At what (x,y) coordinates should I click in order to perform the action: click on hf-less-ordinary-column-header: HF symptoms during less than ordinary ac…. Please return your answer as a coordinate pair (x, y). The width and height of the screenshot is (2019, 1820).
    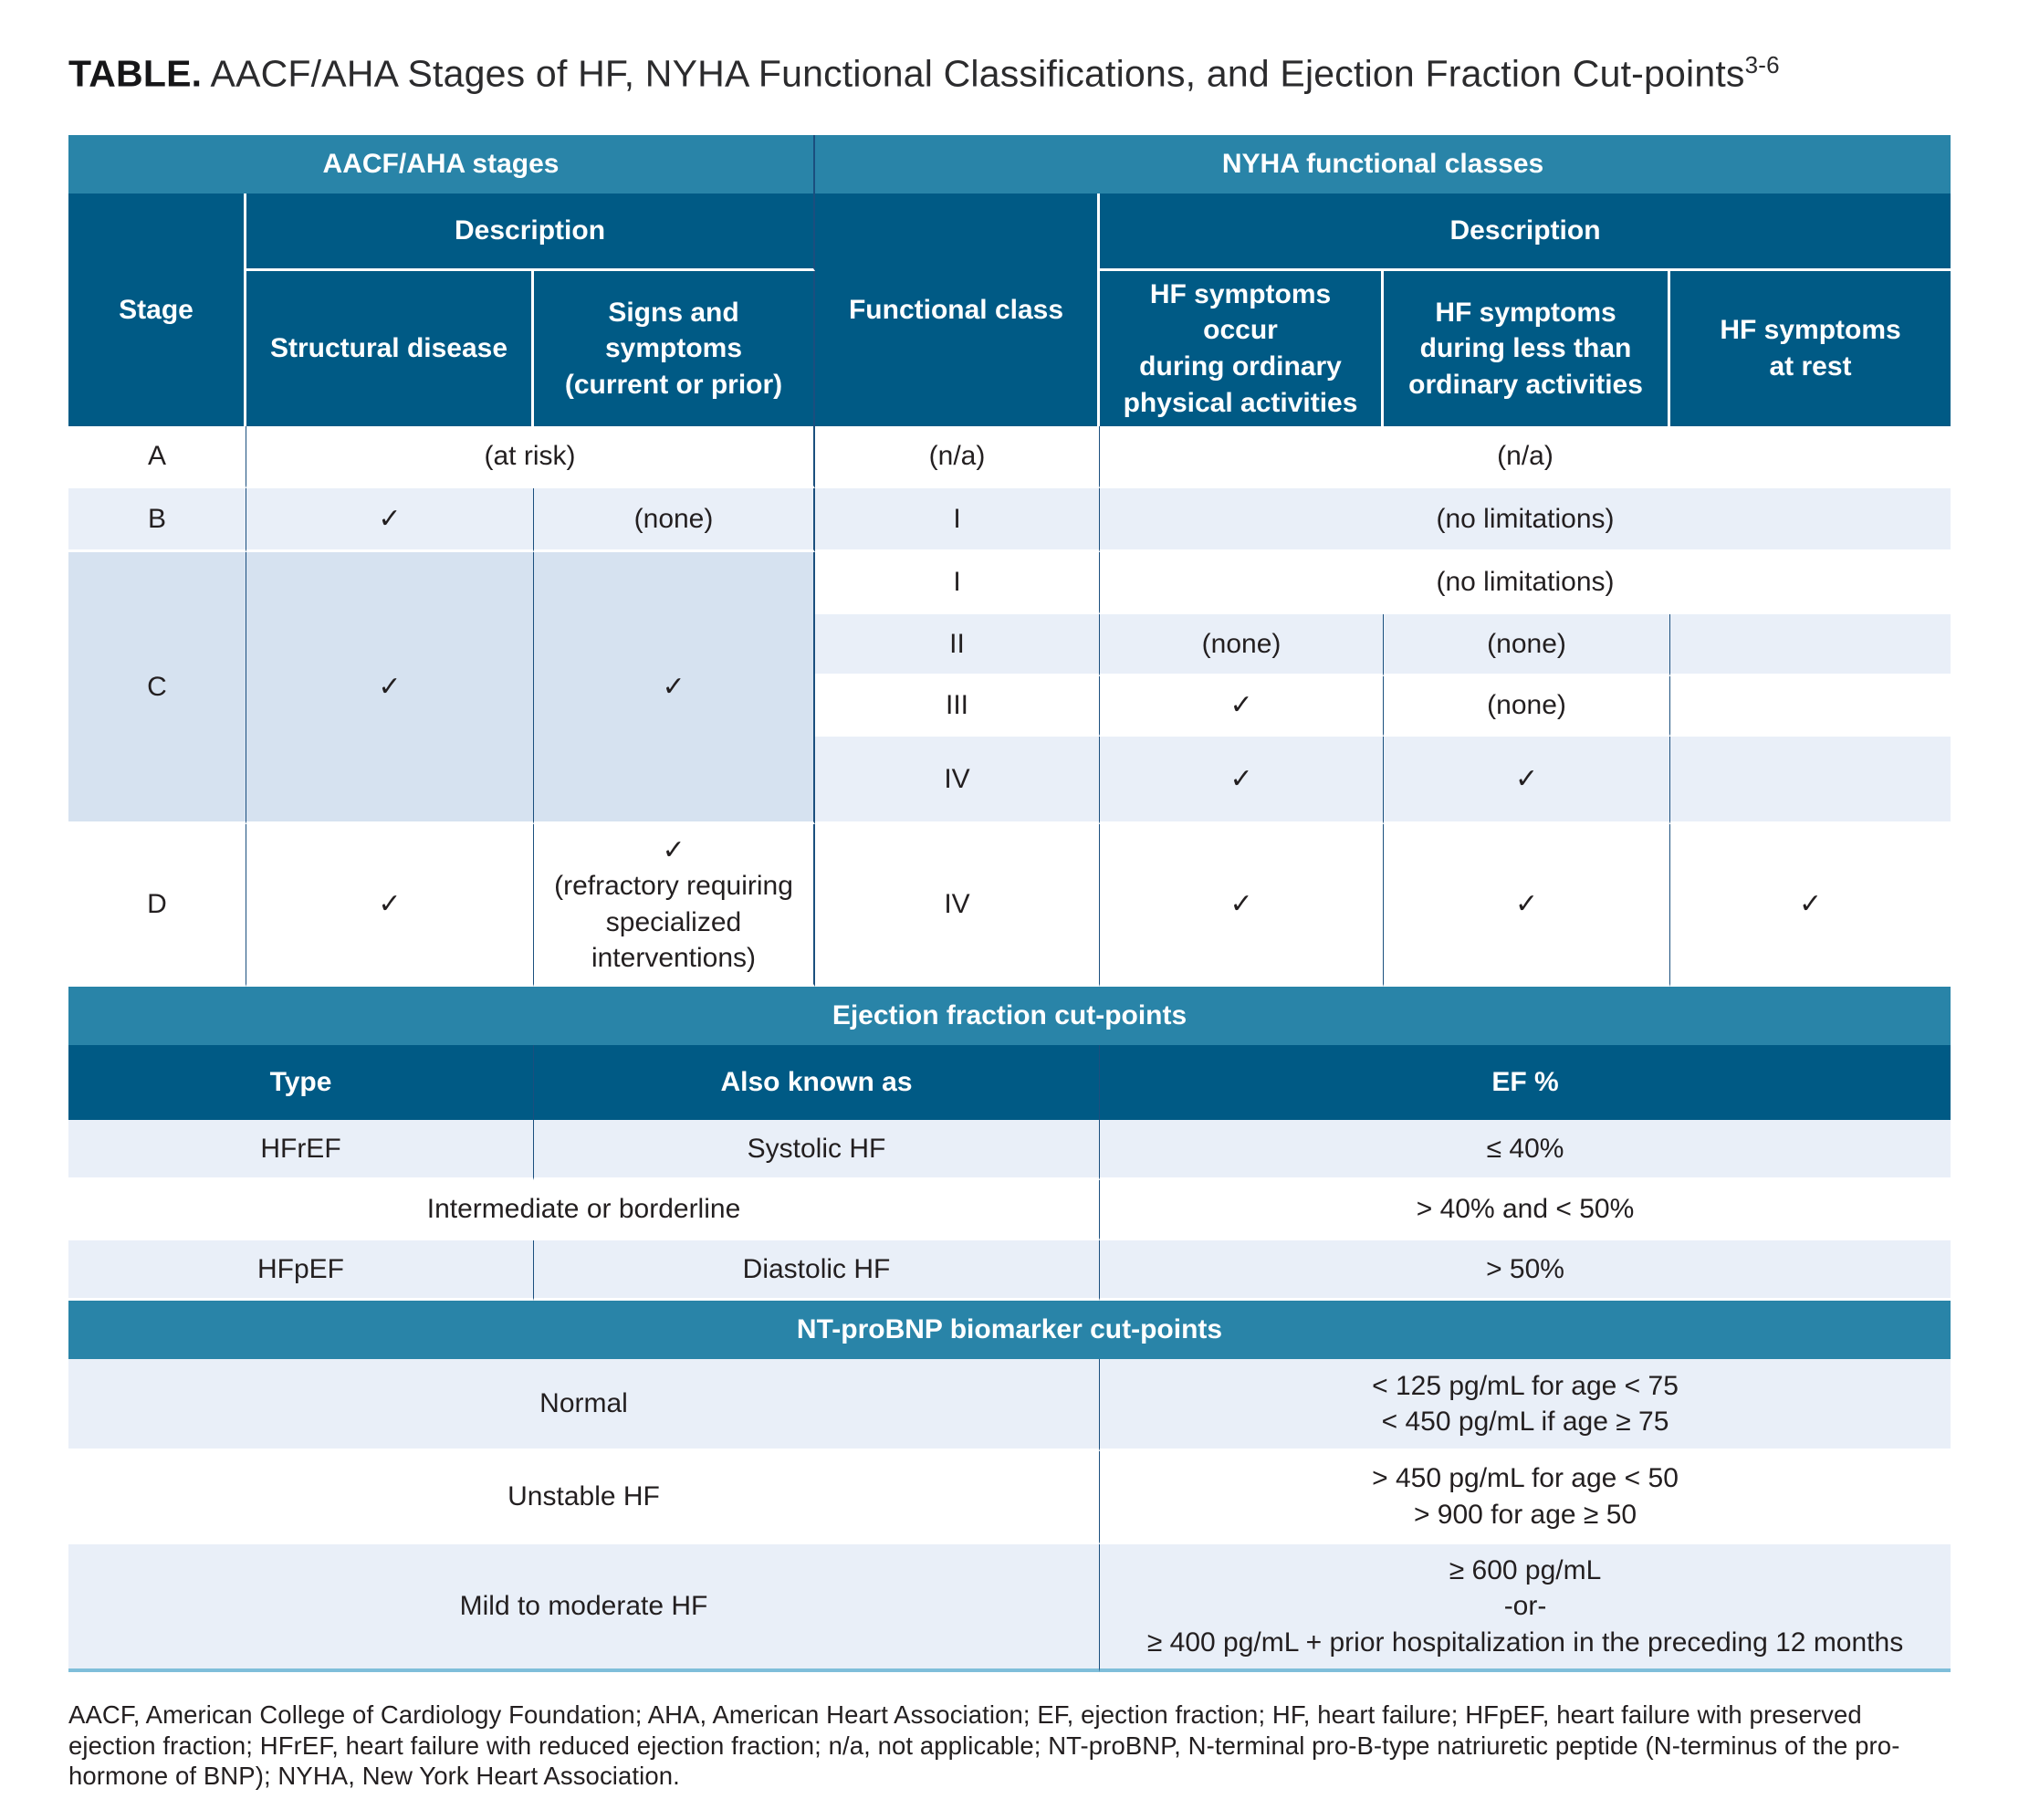
    Looking at the image, I should click on (1527, 348).